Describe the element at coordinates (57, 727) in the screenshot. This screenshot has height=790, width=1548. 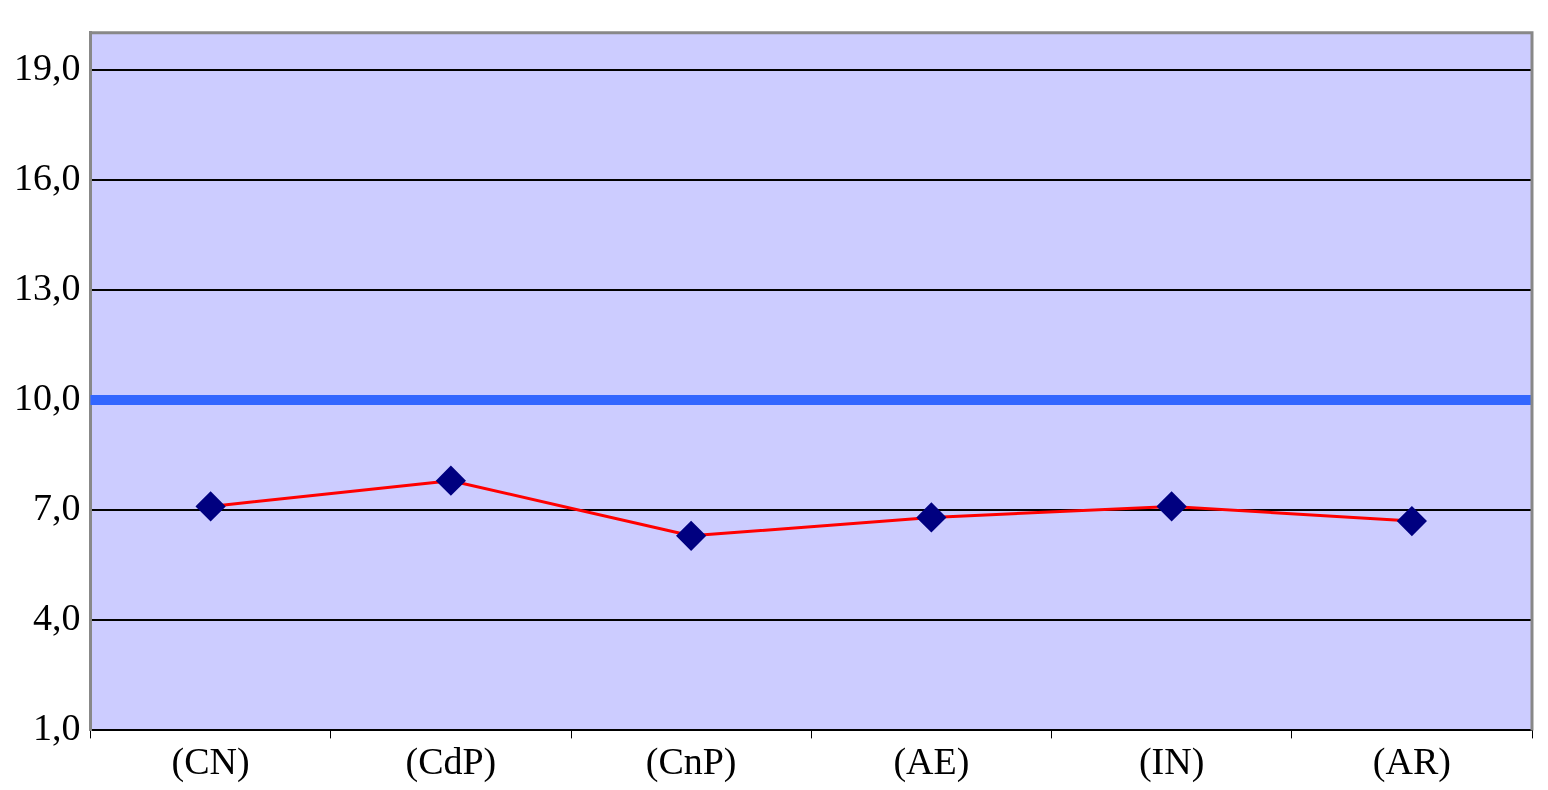
I see `y-tick-label: 1,0` at that location.